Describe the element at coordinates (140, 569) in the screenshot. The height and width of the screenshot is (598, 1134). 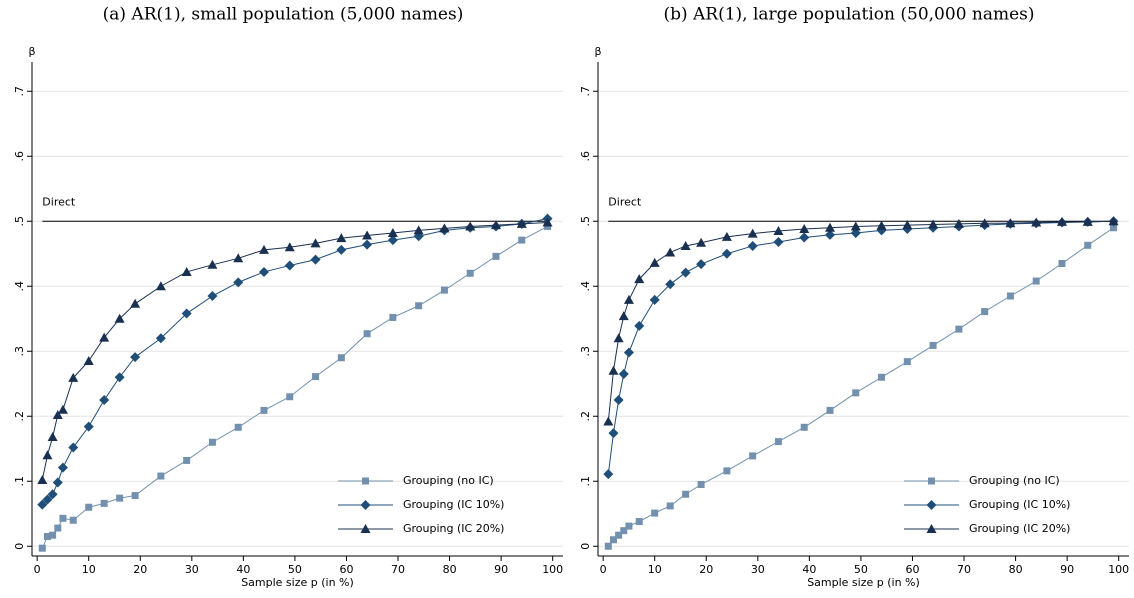
I see `x-tick-label: 20` at that location.